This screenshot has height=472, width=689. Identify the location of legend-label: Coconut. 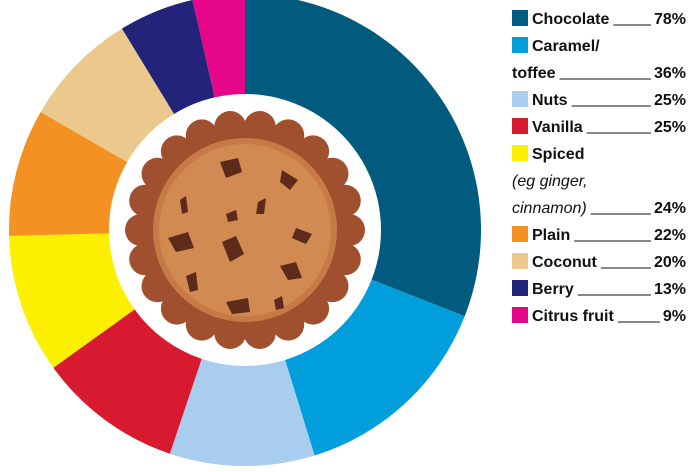
(565, 262).